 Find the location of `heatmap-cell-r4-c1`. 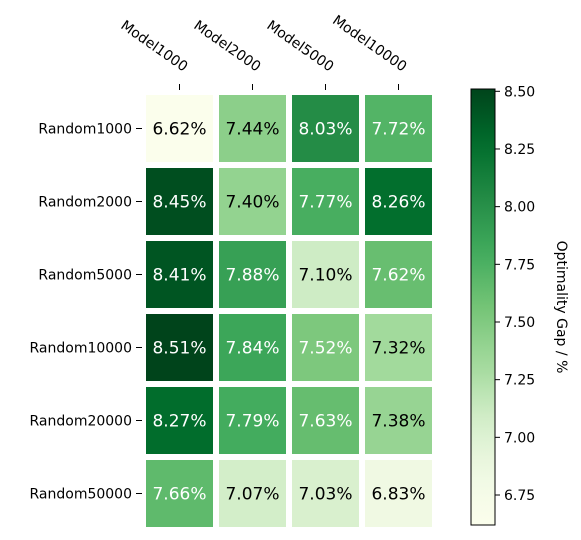

heatmap-cell-r4-c1 is located at coordinates (179, 347).